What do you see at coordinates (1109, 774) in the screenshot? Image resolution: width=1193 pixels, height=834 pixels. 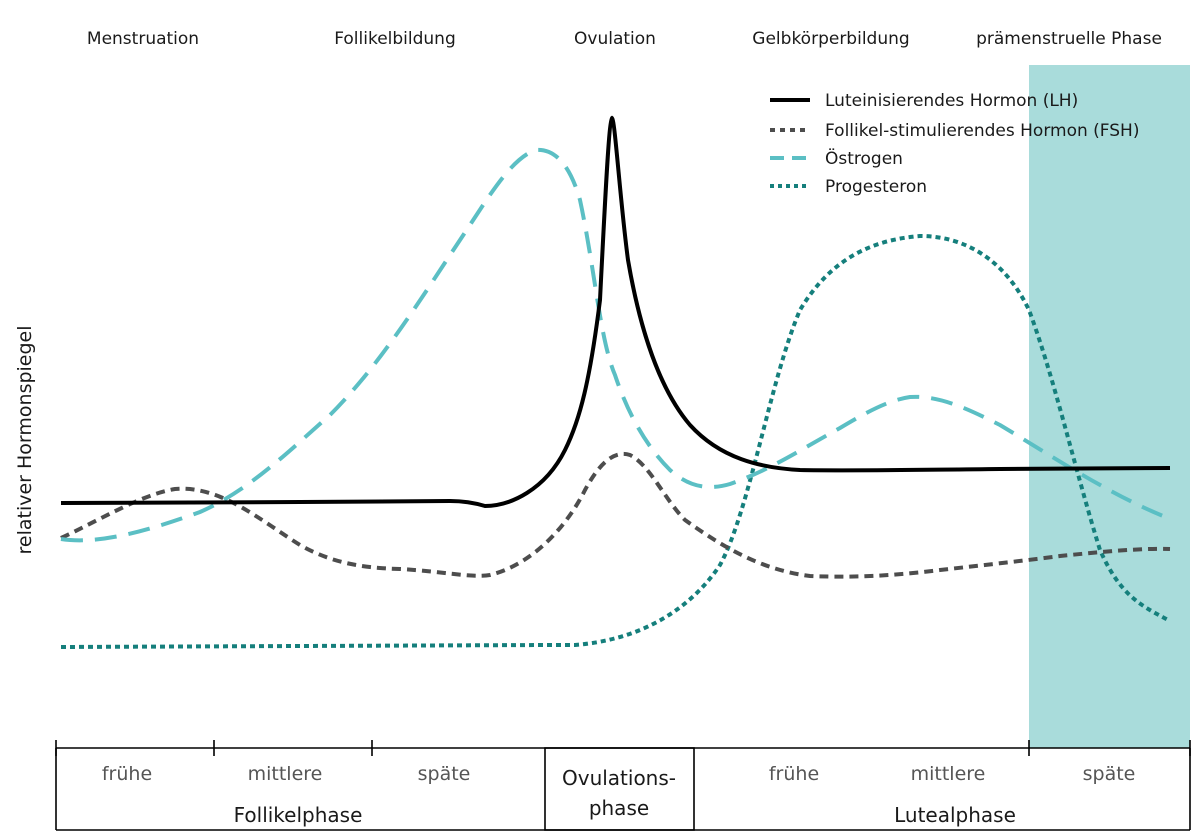 I see `luteal-spaete: späte` at bounding box center [1109, 774].